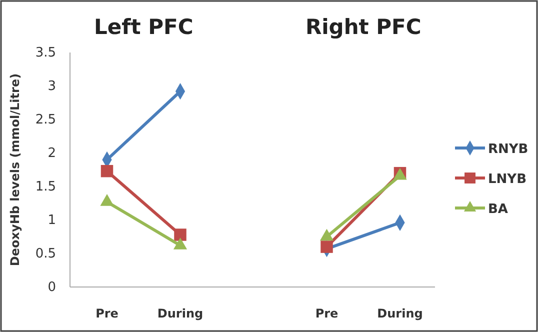 The height and width of the screenshot is (332, 538). What do you see at coordinates (15, 169) in the screenshot?
I see `y-axis-title: DeoxyHb levels (mmol/Litre)` at bounding box center [15, 169].